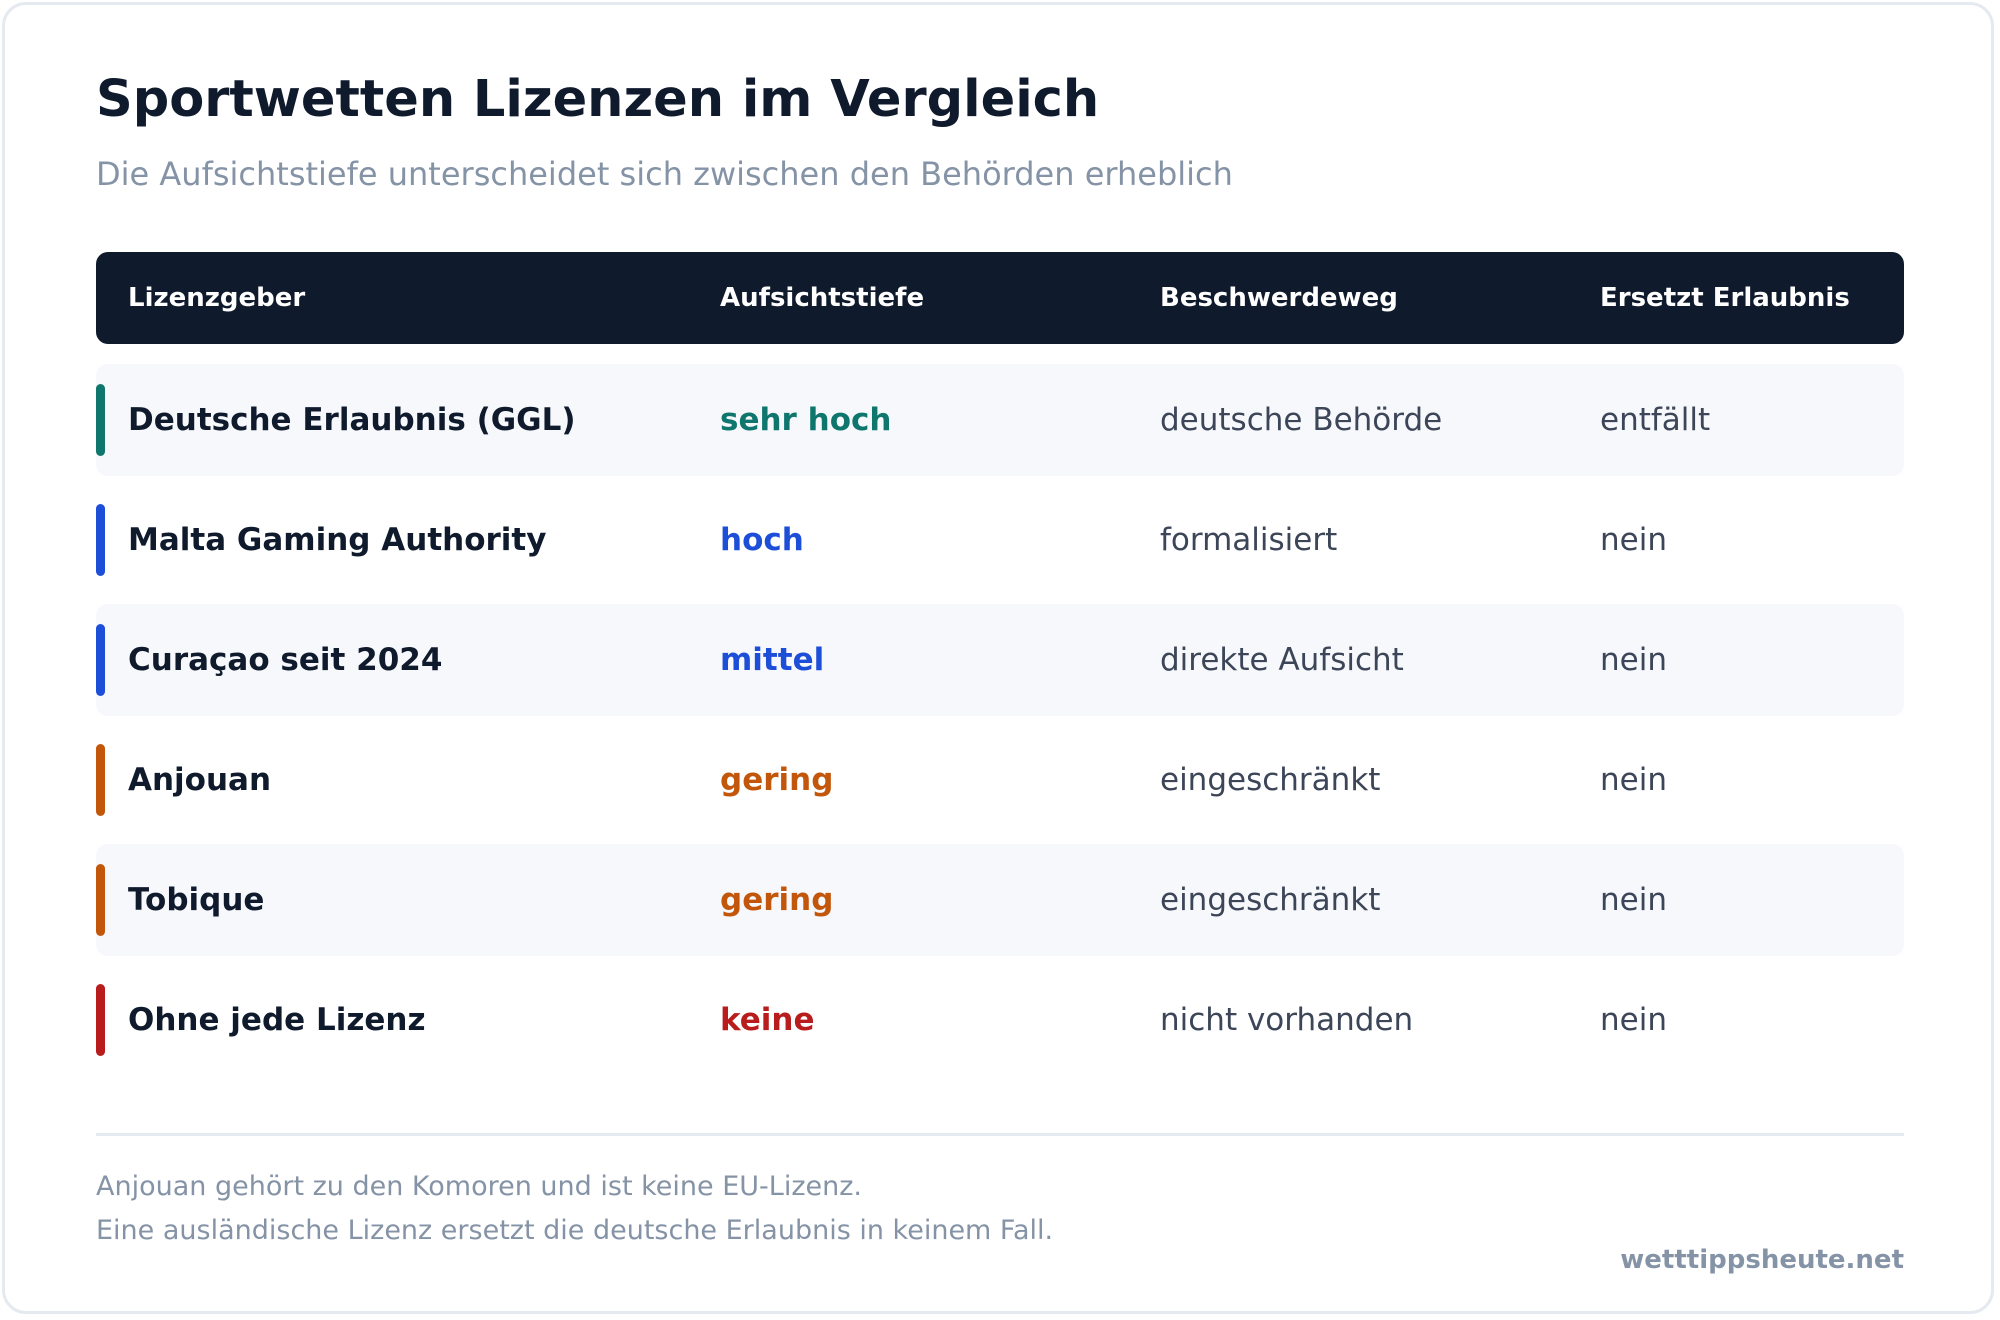 This screenshot has height=1320, width=2000. Describe the element at coordinates (1287, 1020) in the screenshot. I see `complaint-path: nicht vorhanden` at that location.